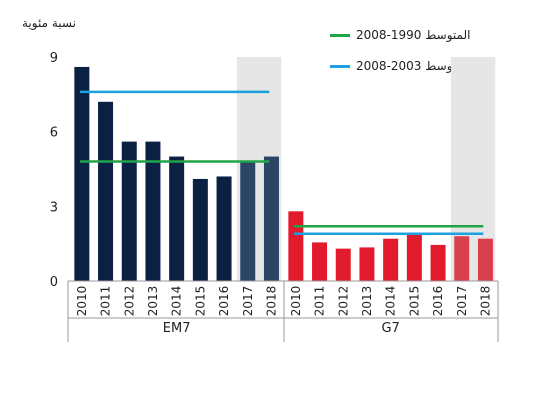 The height and width of the screenshot is (400, 540). Describe the element at coordinates (340, 66) in the screenshot. I see `legend-swatch-2003-2008` at that location.